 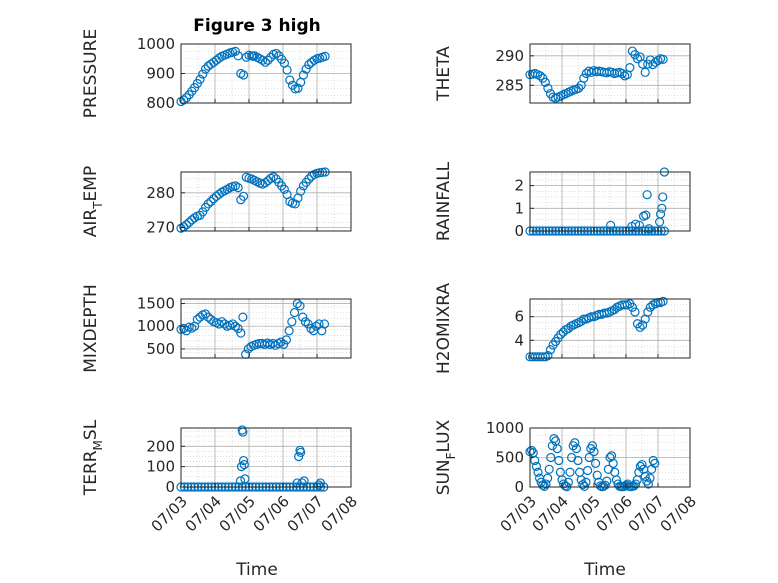 What do you see at coordinates (509, 56) in the screenshot?
I see `y-tick-label: 290` at bounding box center [509, 56].